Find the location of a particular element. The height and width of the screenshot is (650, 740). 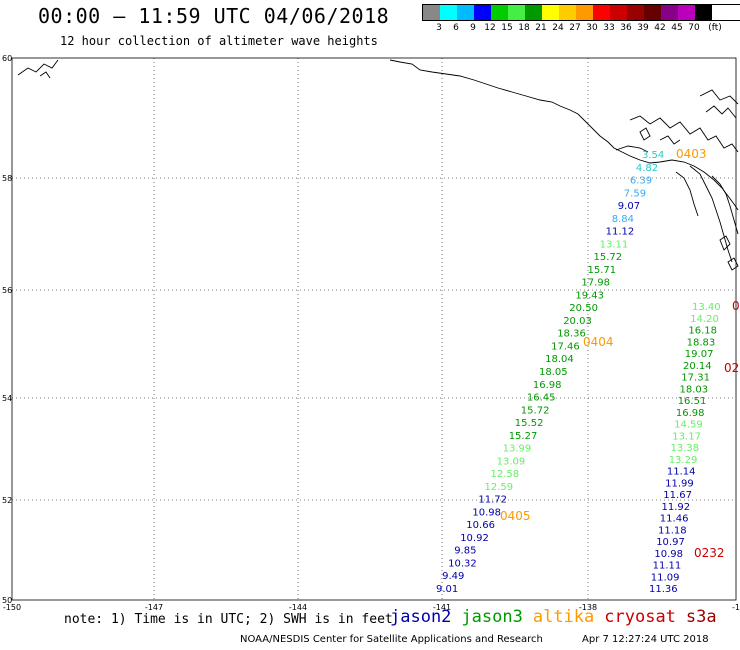

wave-height-value: 15.27 is located at coordinates (523, 436).